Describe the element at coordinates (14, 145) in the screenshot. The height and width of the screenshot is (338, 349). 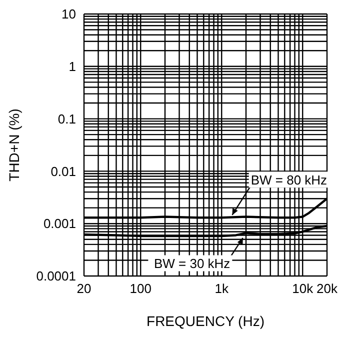
I see `y-axis-title: THD+N (%)` at that location.